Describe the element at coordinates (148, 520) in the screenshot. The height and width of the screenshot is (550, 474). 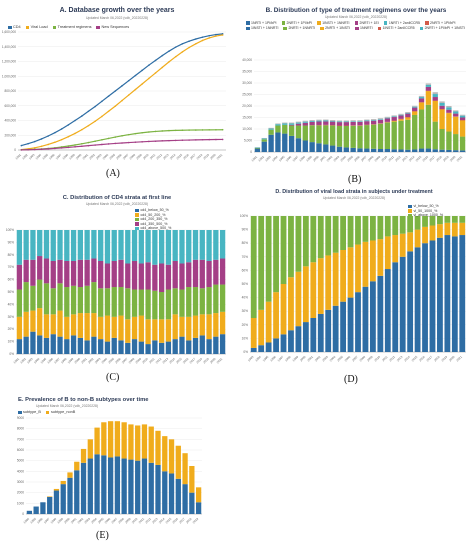
I see `x-tick-label: 2012` at that location.